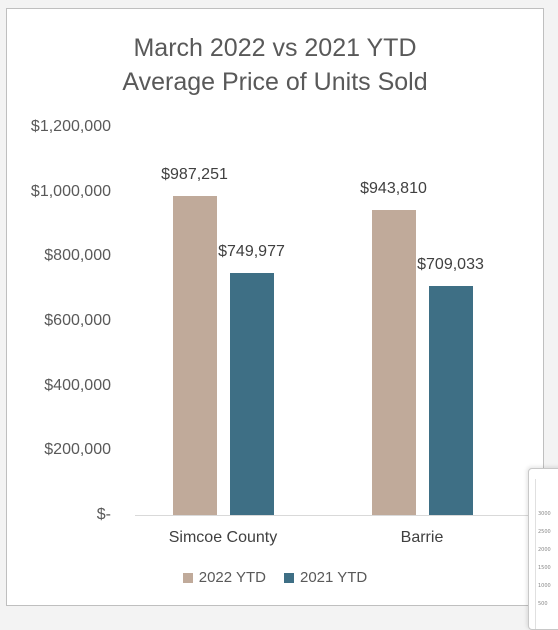  I want to click on thumbnail-tick-label: 3000, so click(544, 514).